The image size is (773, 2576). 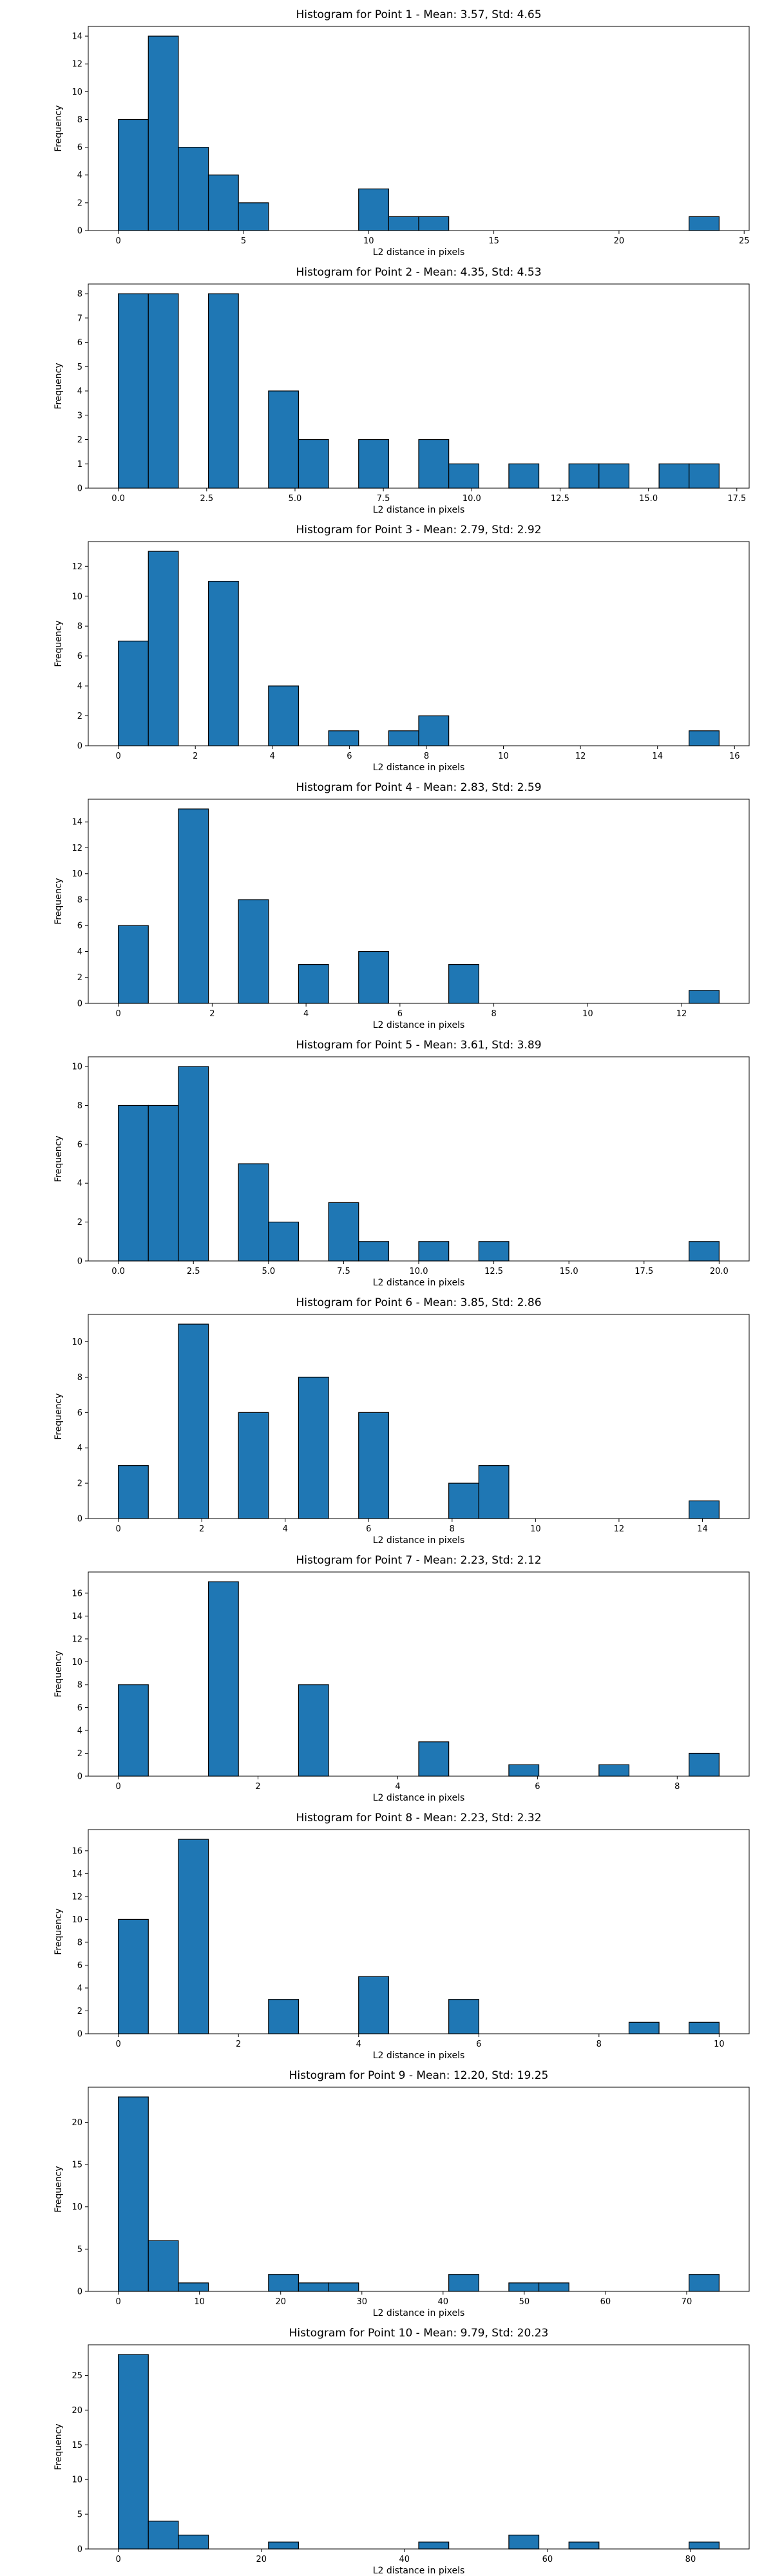 What do you see at coordinates (77, 1851) in the screenshot?
I see `y-tick-label: 16` at bounding box center [77, 1851].